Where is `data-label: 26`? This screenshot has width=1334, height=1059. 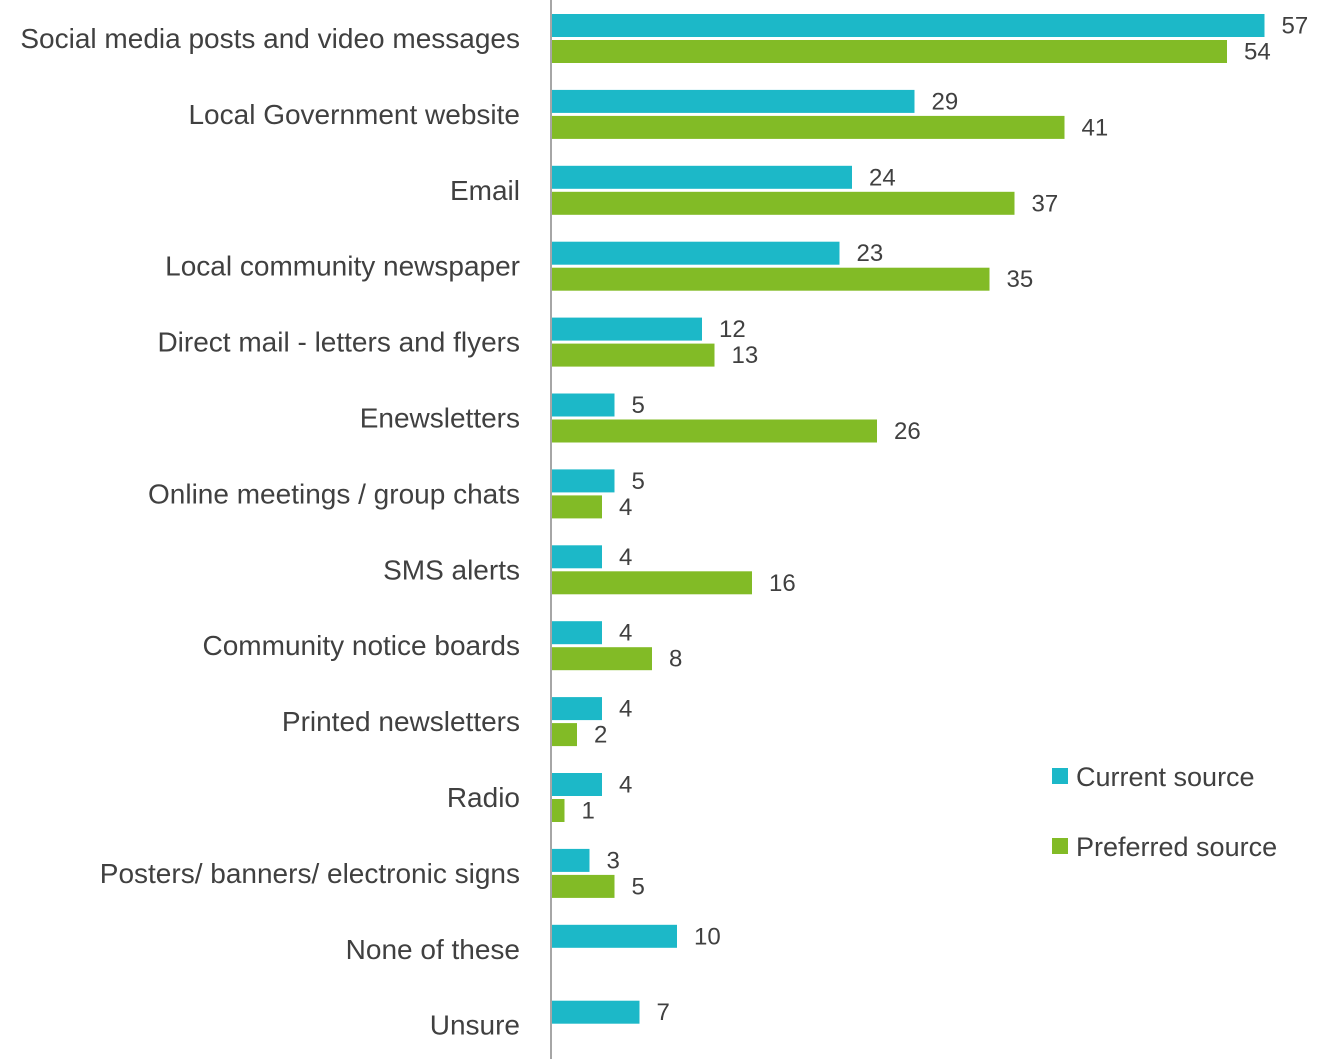 data-label: 26 is located at coordinates (907, 431).